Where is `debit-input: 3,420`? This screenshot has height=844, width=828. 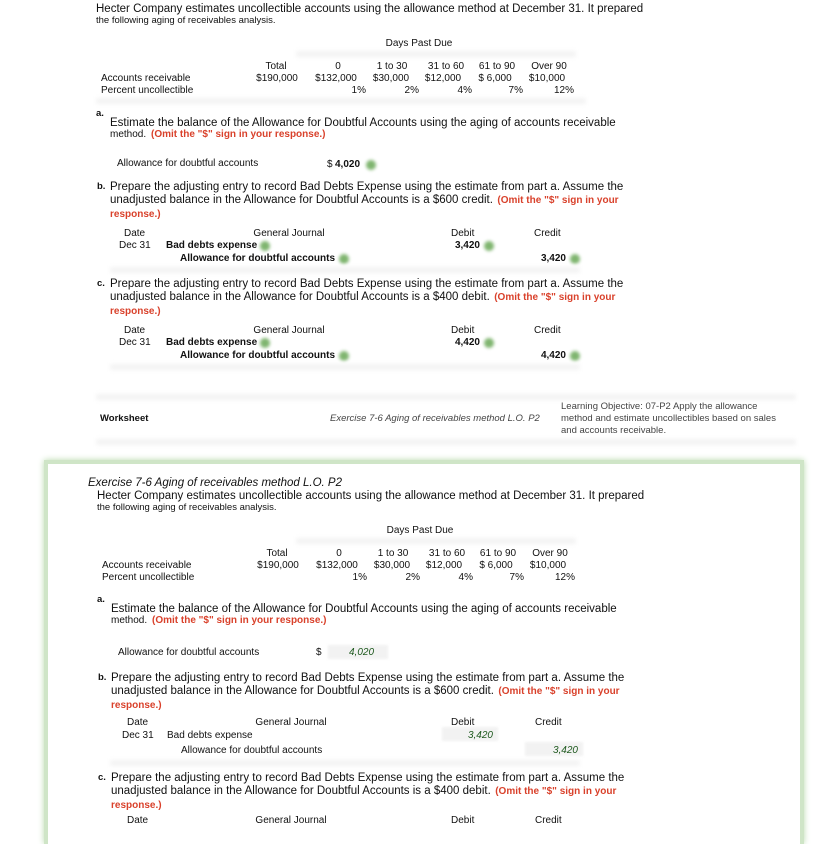
debit-input: 3,420 is located at coordinates (480, 735).